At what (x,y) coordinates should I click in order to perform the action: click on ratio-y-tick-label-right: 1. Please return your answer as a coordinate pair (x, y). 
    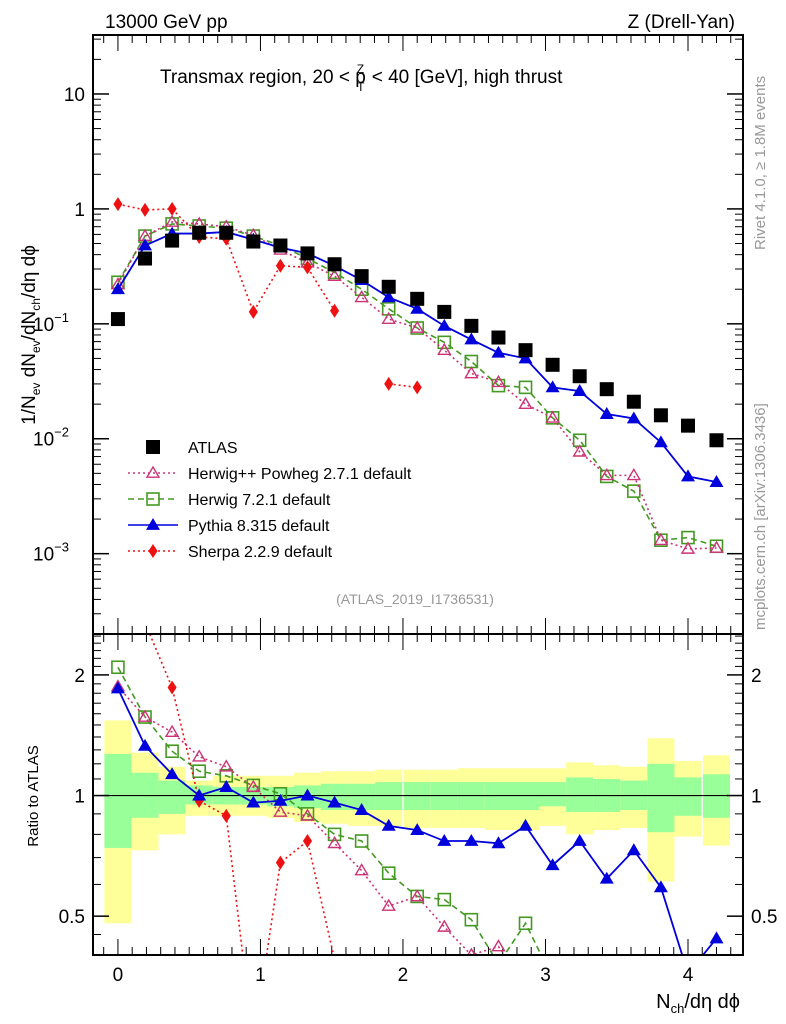
    Looking at the image, I should click on (756, 797).